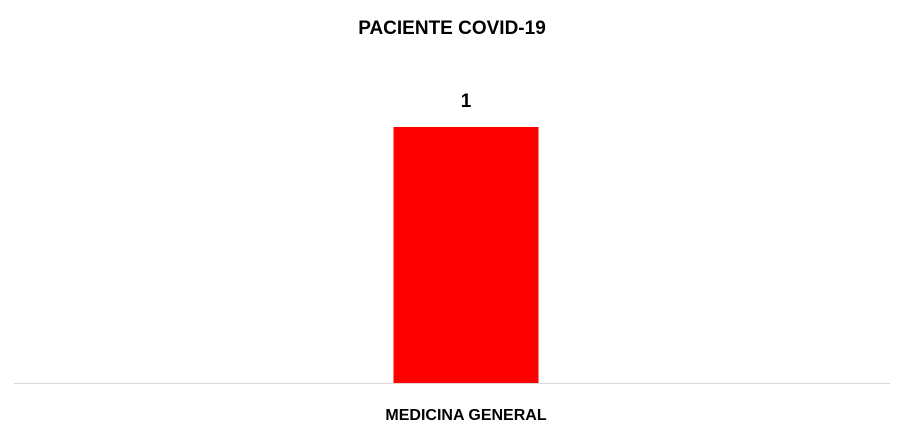  Describe the element at coordinates (466, 255) in the screenshot. I see `bar` at that location.